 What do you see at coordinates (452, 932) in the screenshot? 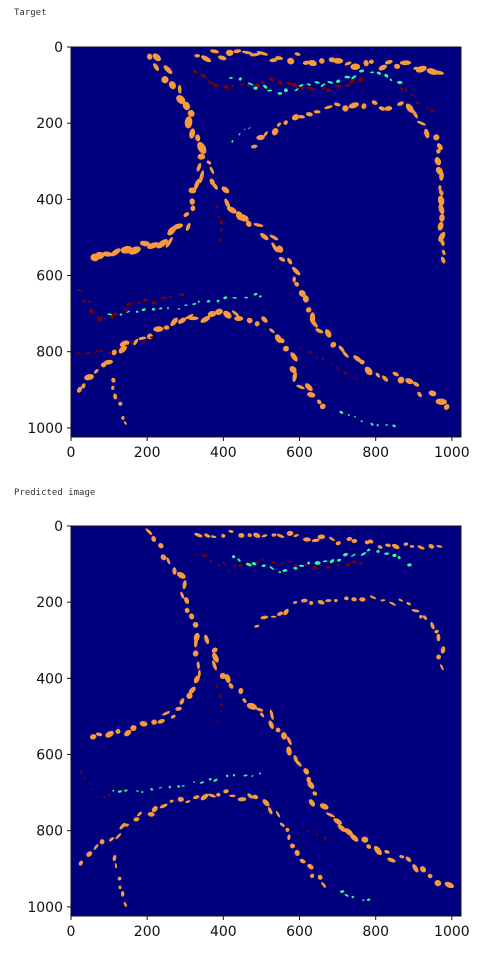
I see `x-tick-label: 1000` at bounding box center [452, 932].